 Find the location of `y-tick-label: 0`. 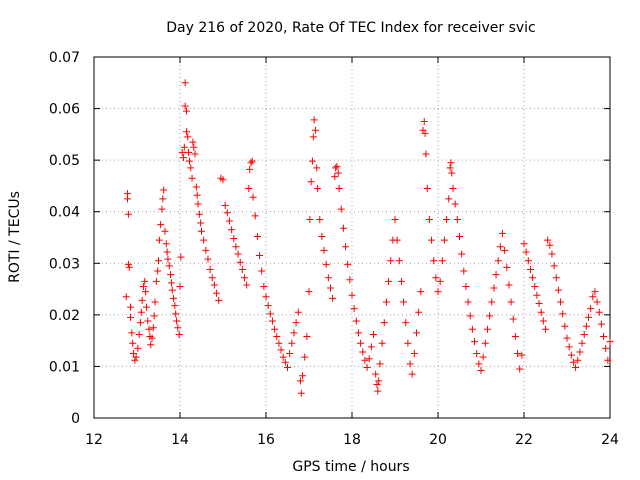

y-tick-label: 0 is located at coordinates (75, 419).